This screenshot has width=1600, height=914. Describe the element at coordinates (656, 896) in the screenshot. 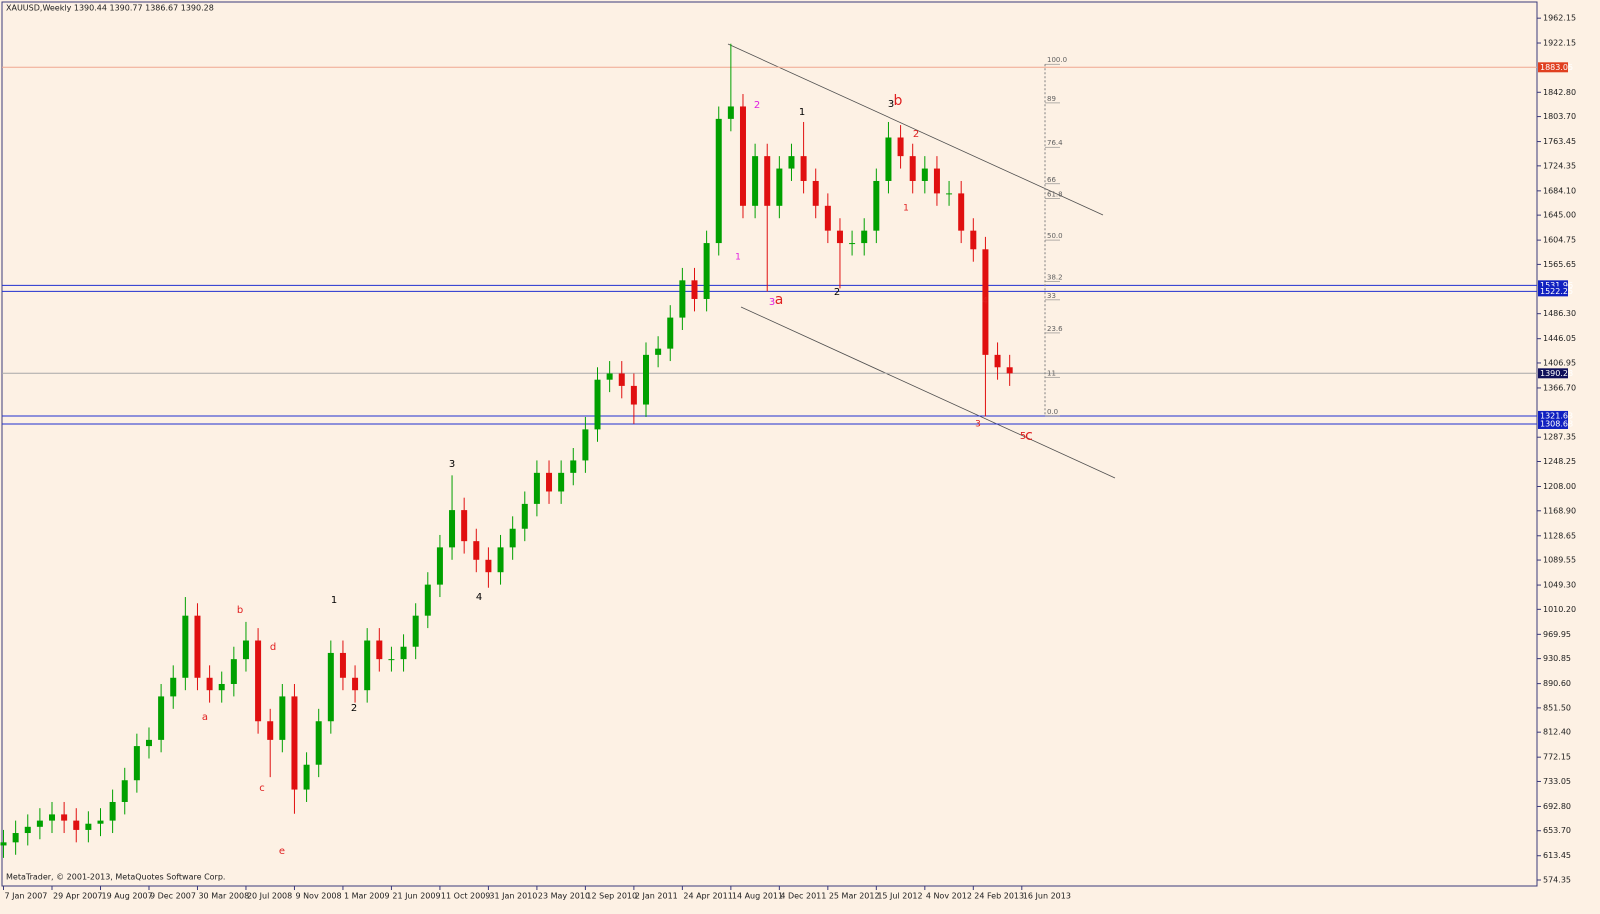

I see `x-tick-label: 2 Jan 2011` at that location.